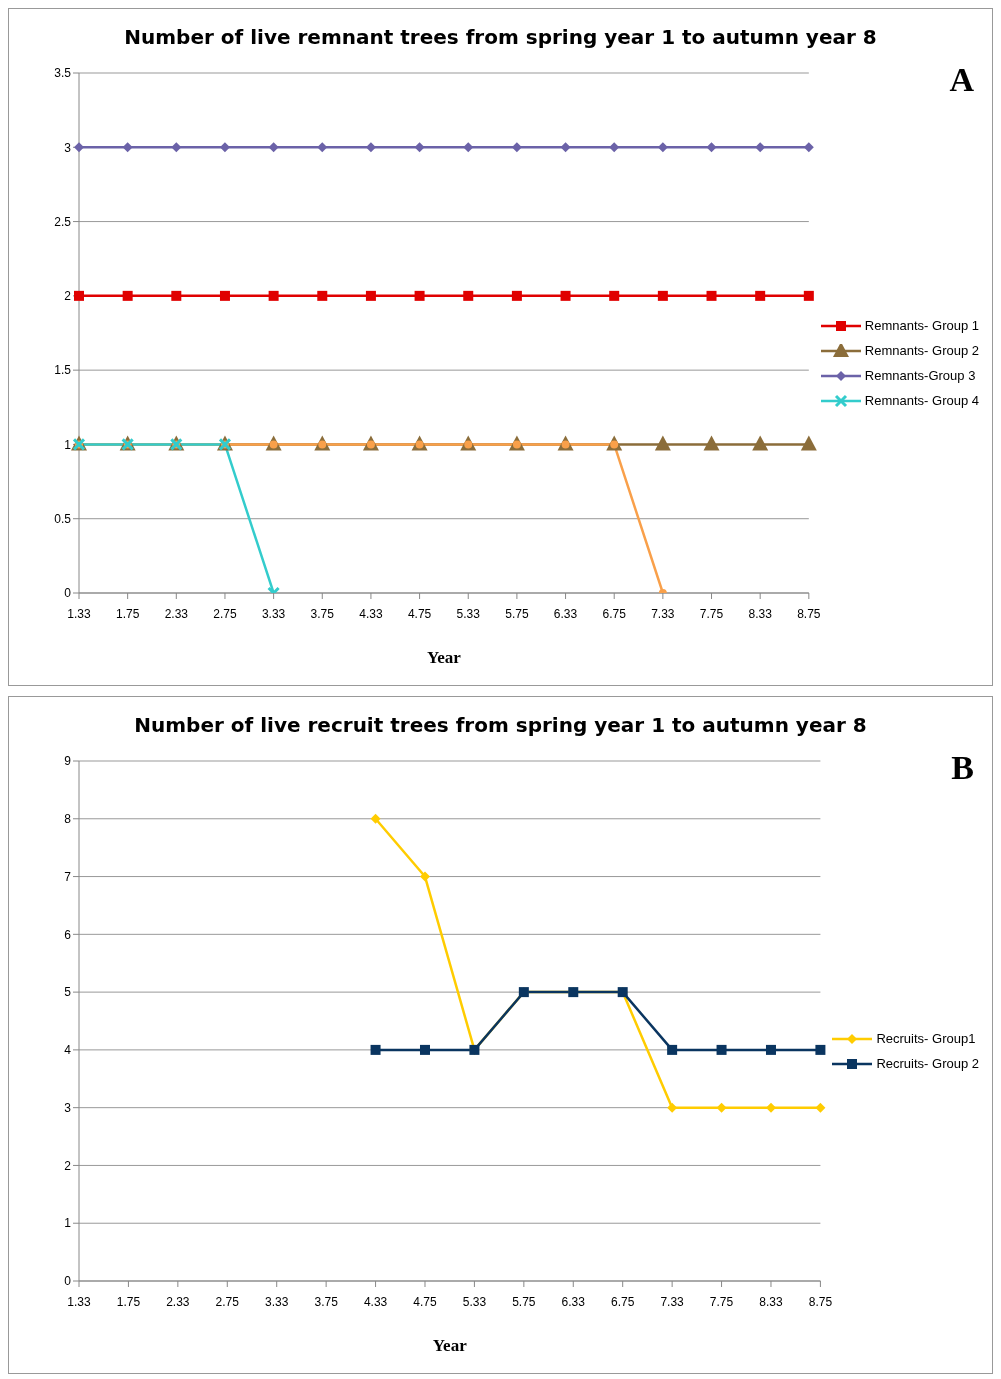  I want to click on x-tick-label: 4.33, so click(371, 613).